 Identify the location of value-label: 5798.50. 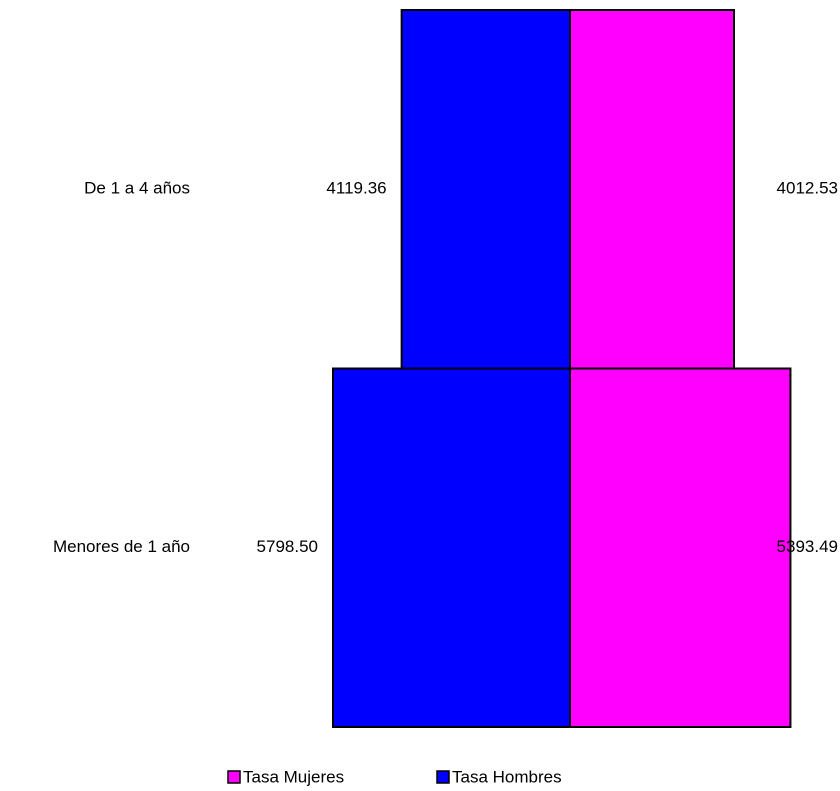
(287, 546).